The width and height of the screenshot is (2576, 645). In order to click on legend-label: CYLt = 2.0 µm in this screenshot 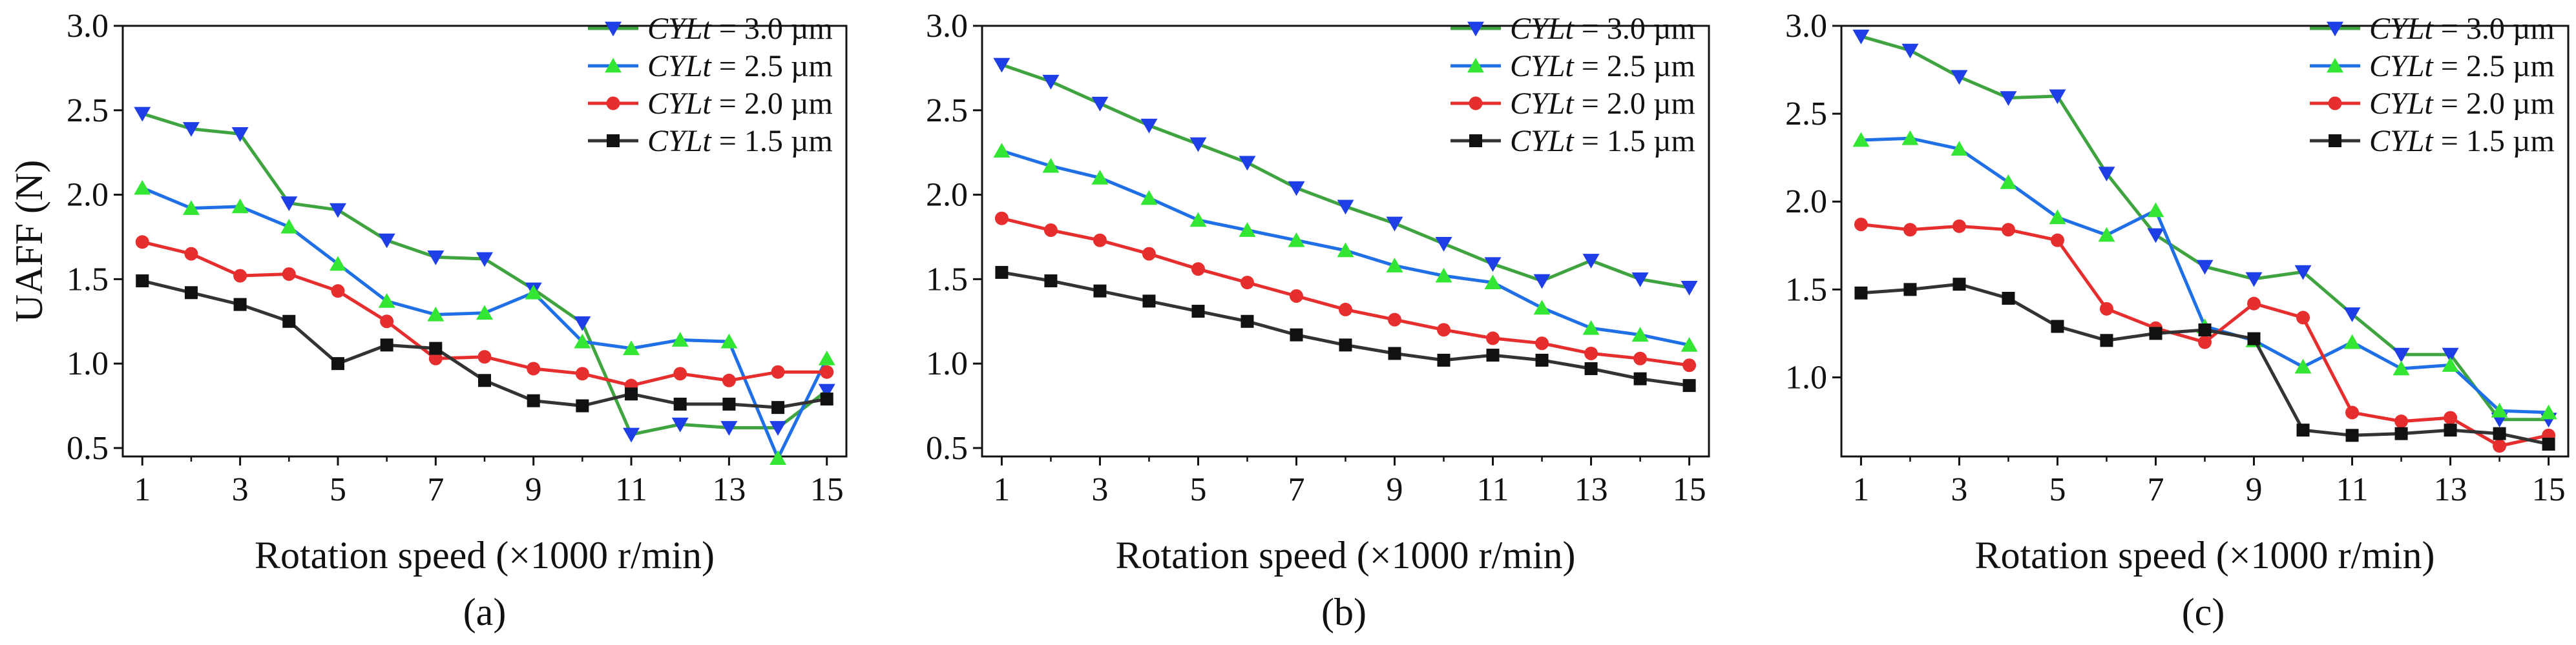, I will do `click(1602, 104)`.